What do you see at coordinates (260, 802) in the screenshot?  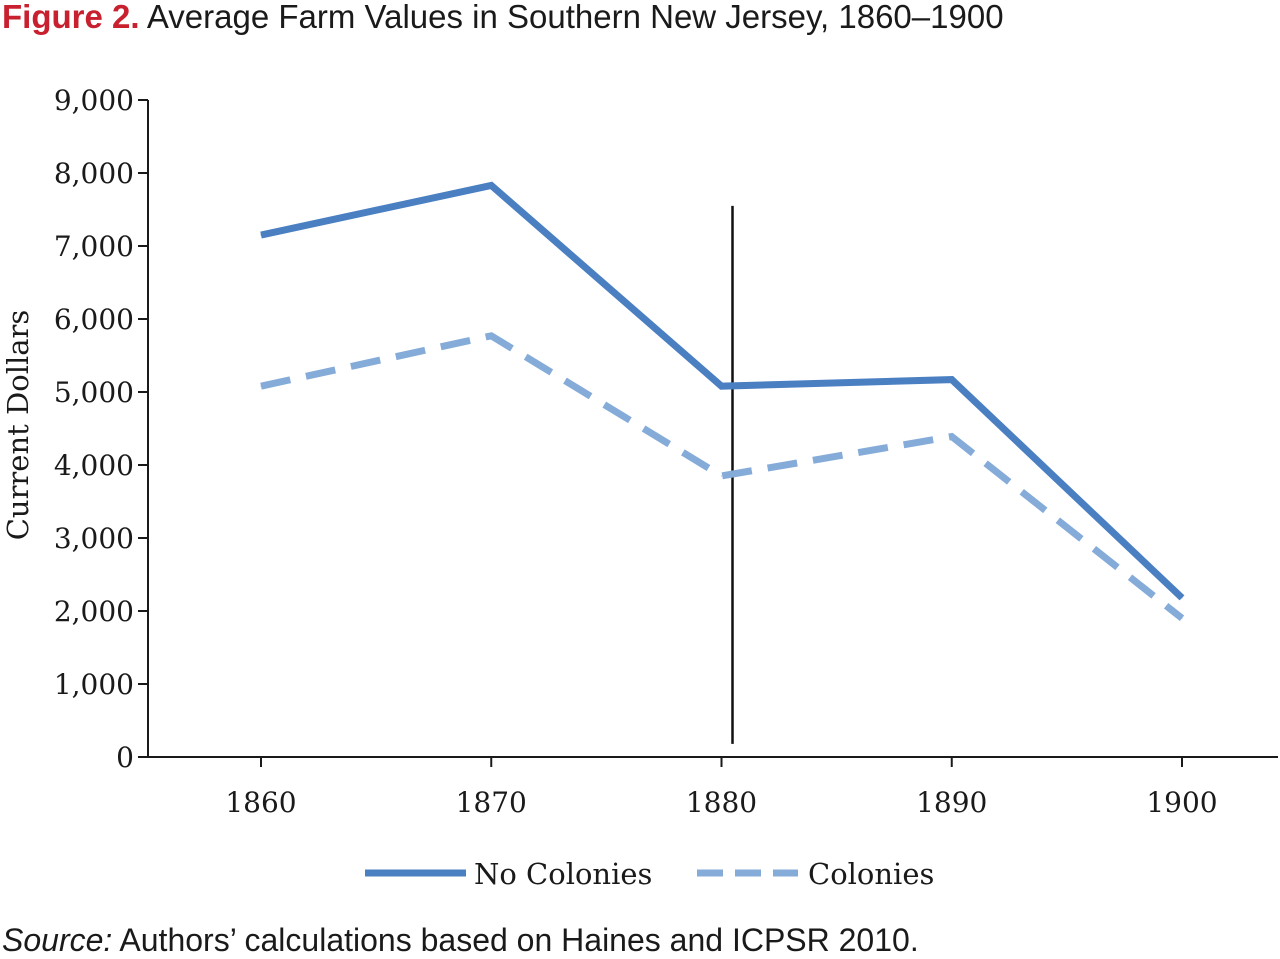 I see `x-tick-label: 1860` at bounding box center [260, 802].